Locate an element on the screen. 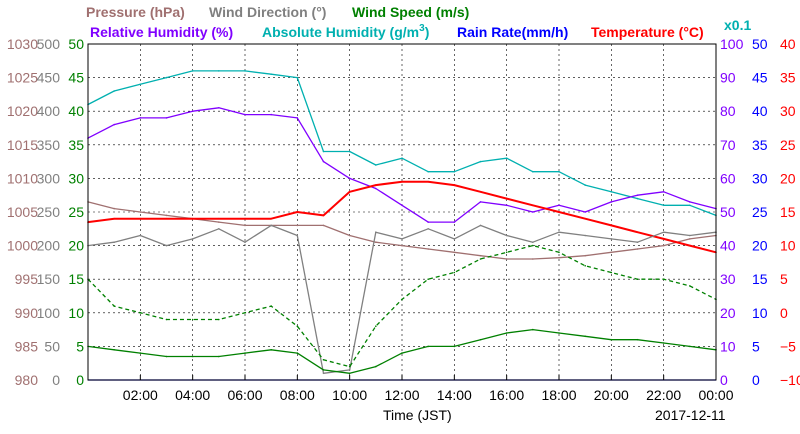  y-tick-rain-rate: 35 is located at coordinates (760, 145).